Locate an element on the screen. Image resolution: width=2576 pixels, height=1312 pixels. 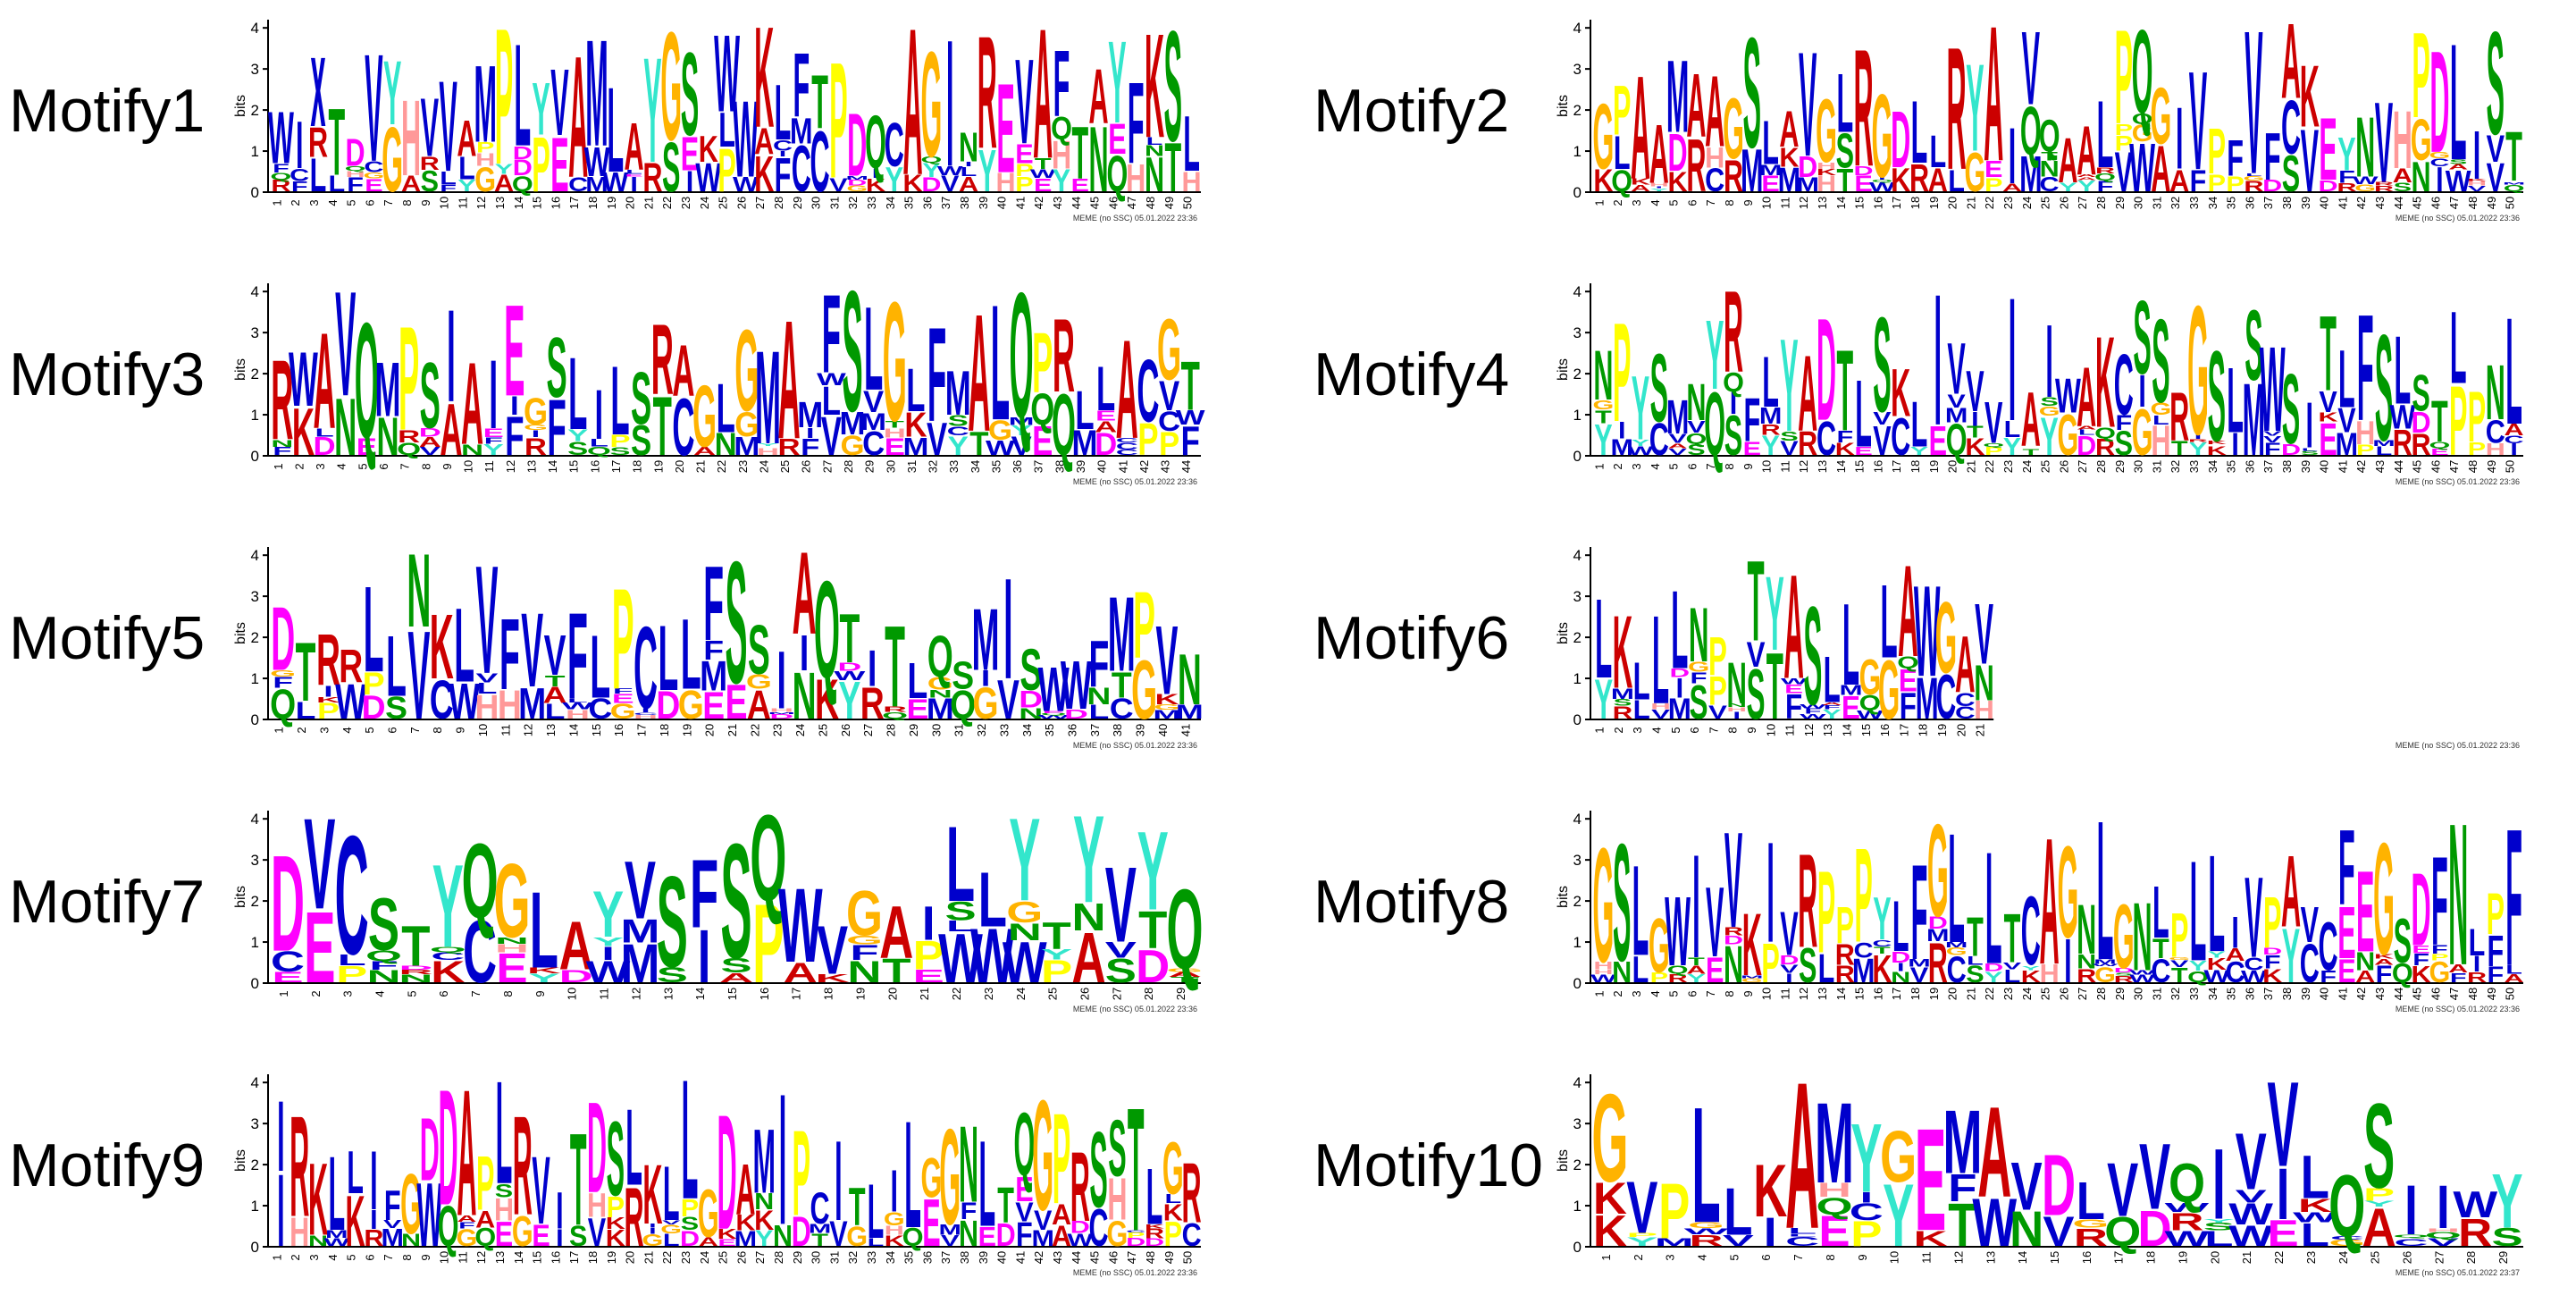
position-number: 37 is located at coordinates (2268, 994).